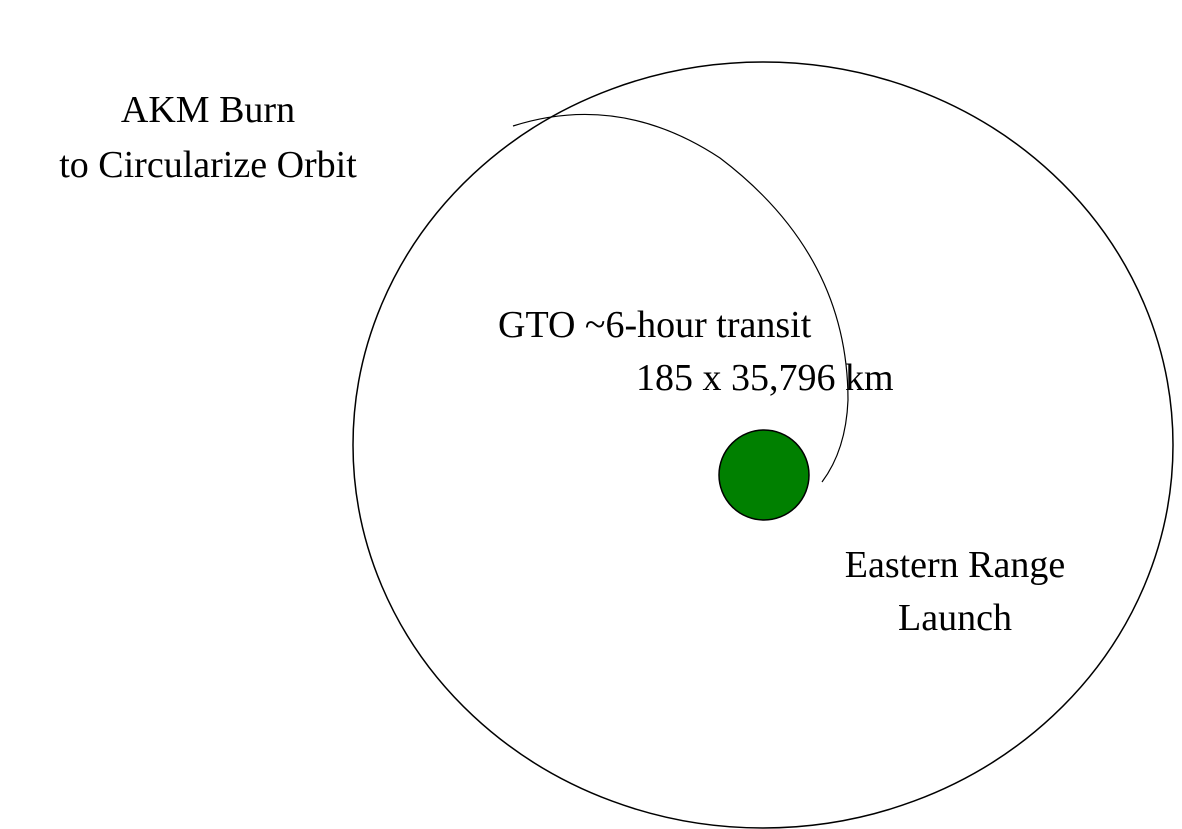 The width and height of the screenshot is (1182, 829). What do you see at coordinates (655, 325) in the screenshot?
I see `gto-label: GTO ~6-hour transit` at bounding box center [655, 325].